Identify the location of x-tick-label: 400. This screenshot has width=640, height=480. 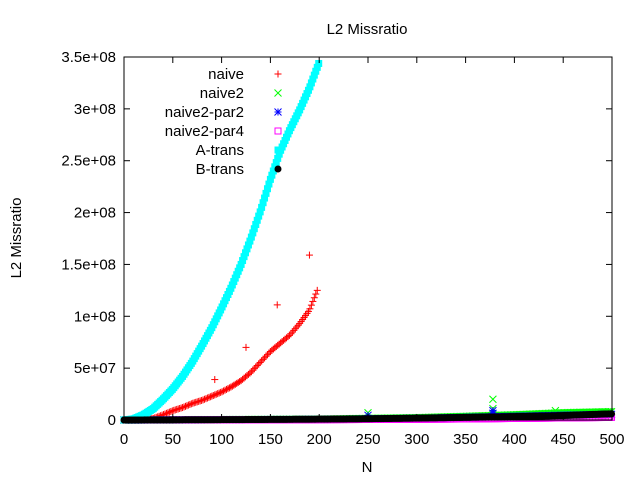
(514, 439).